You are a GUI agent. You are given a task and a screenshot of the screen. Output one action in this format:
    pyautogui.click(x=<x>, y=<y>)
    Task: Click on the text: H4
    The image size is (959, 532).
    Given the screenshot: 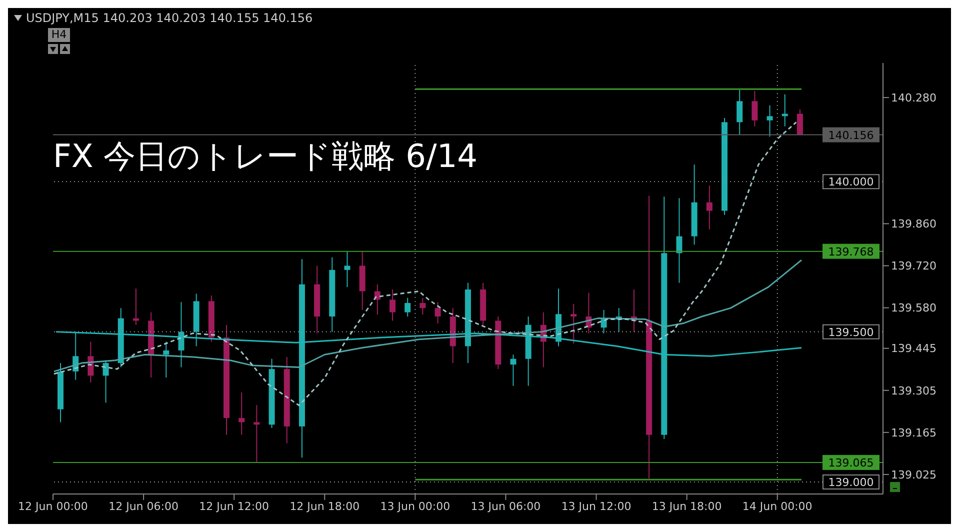 What is the action you would take?
    pyautogui.click(x=59, y=35)
    